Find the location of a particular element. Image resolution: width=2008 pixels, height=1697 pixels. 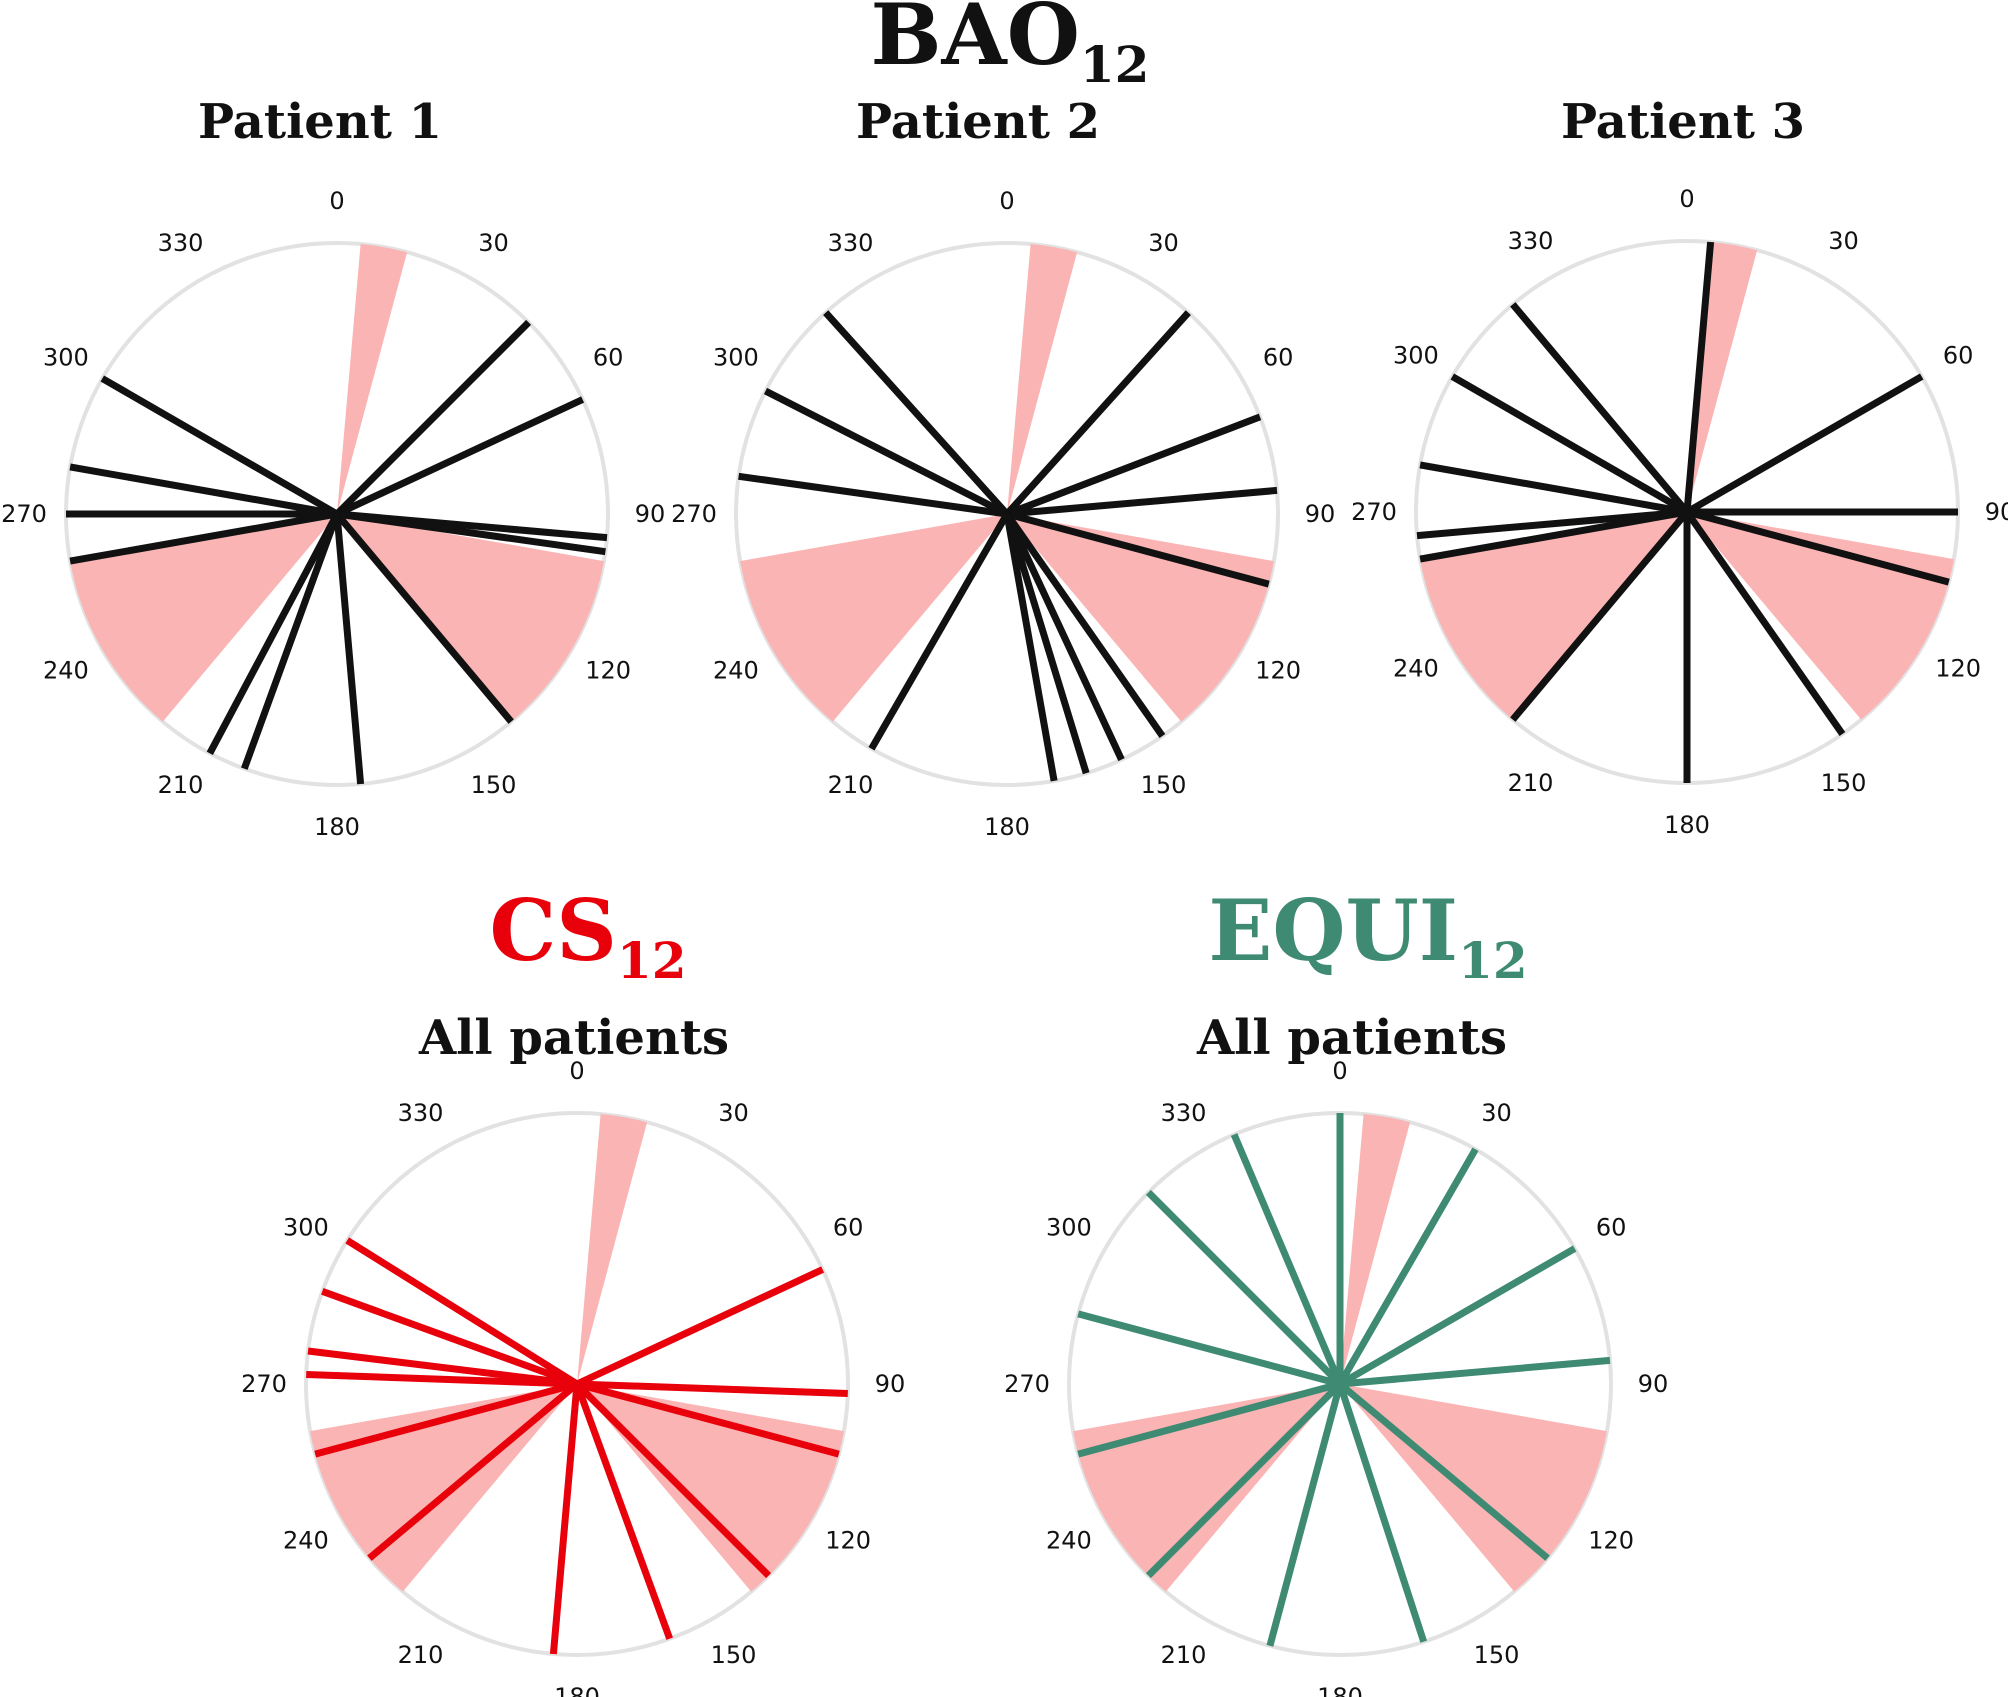

polar-plot-bao-patient-3: 0 30 60 90 120 150 180 210 240 270 300 330 is located at coordinates (1679, 512).